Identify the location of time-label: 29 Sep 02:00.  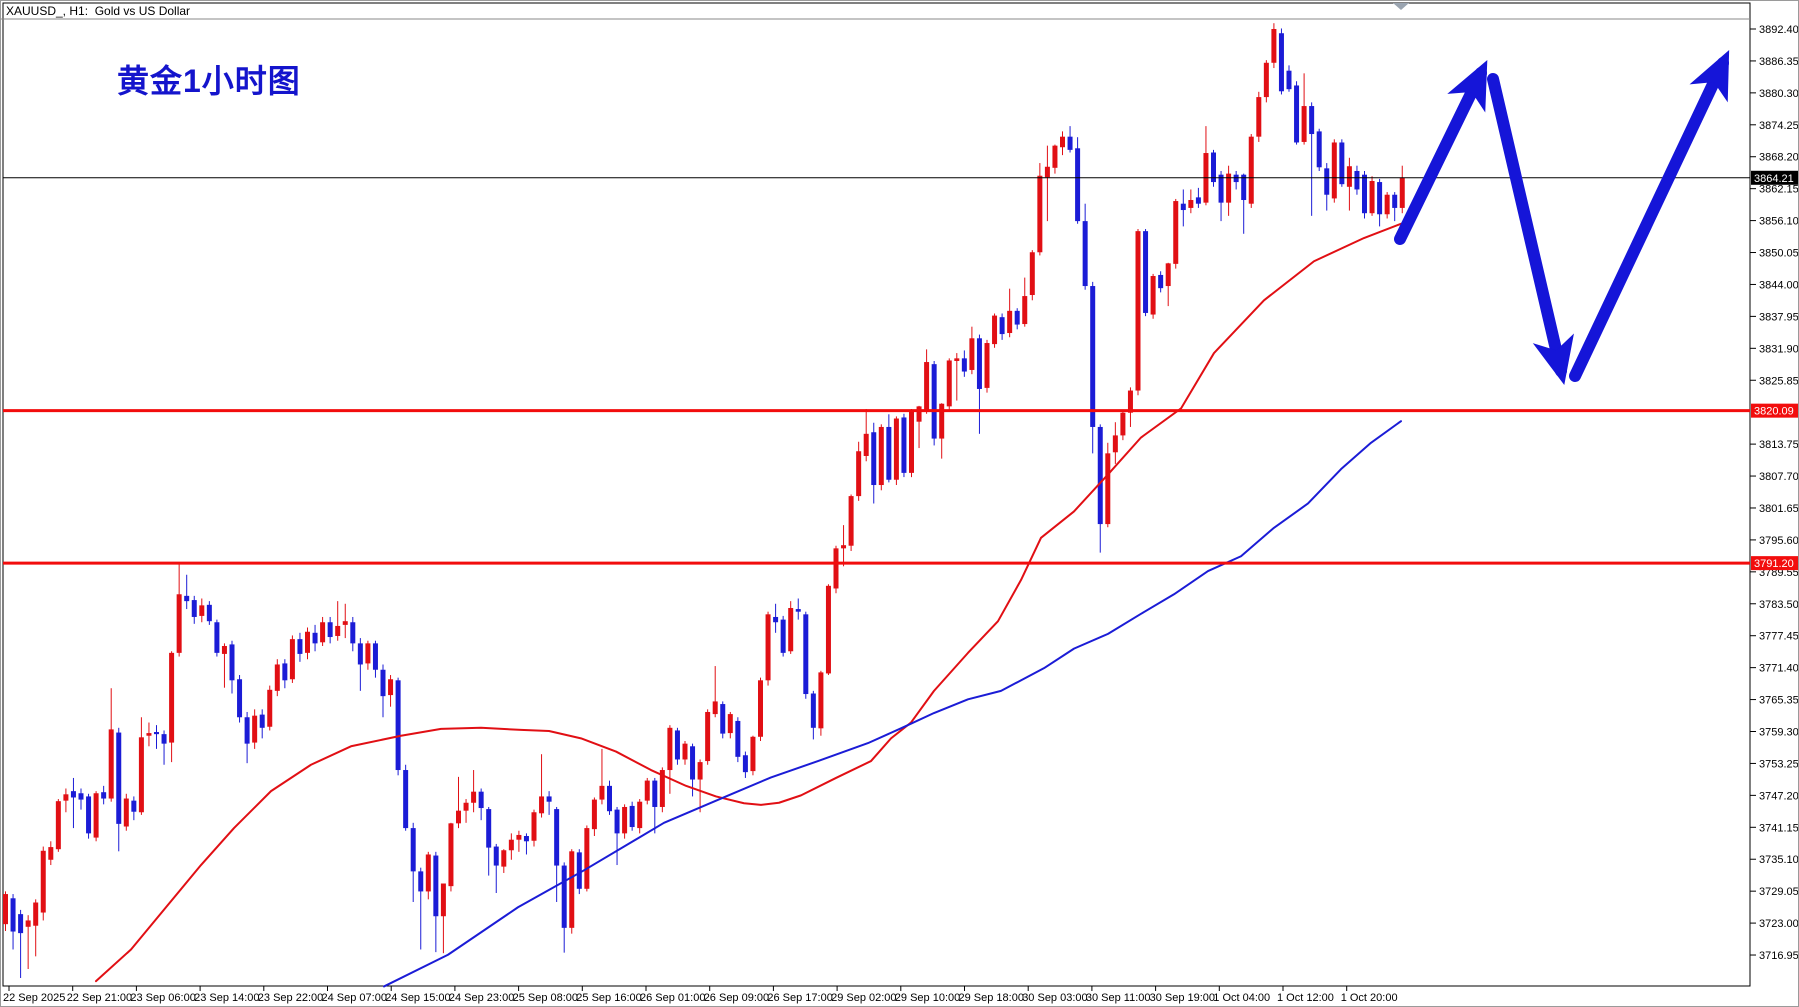
(863, 998).